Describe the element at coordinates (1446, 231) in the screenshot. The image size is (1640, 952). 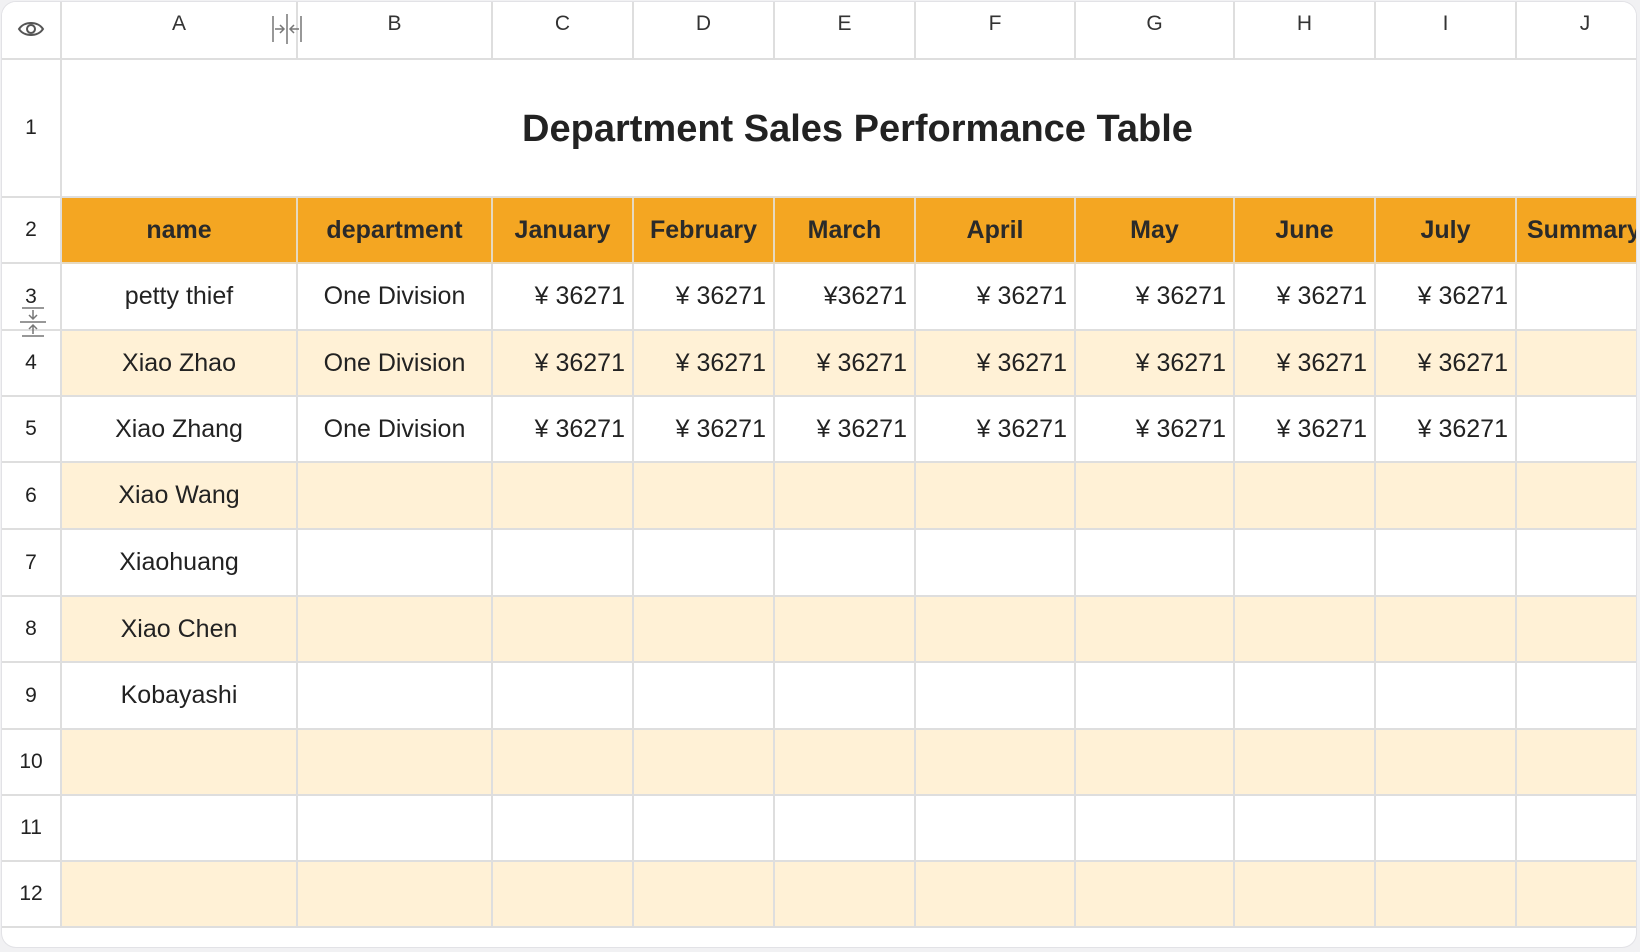
I see `header-cell-july: July` at that location.